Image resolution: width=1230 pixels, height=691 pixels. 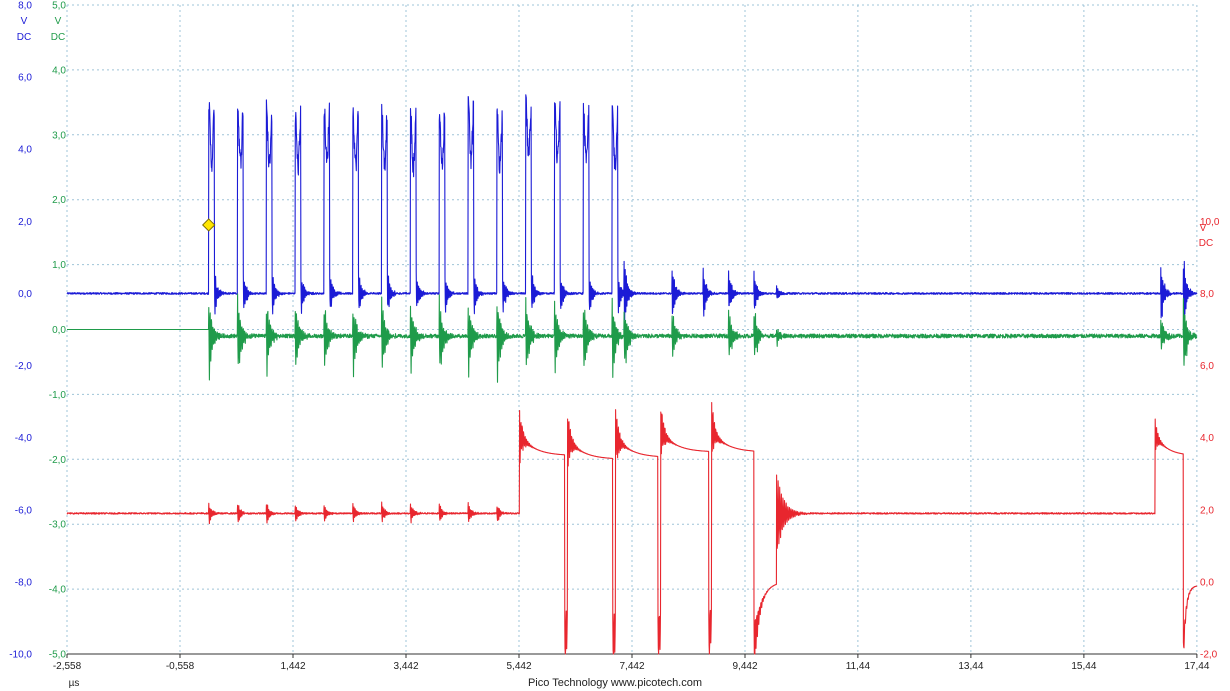 What do you see at coordinates (58, 655) in the screenshot?
I see `green-axis-tick-label: -5,0` at bounding box center [58, 655].